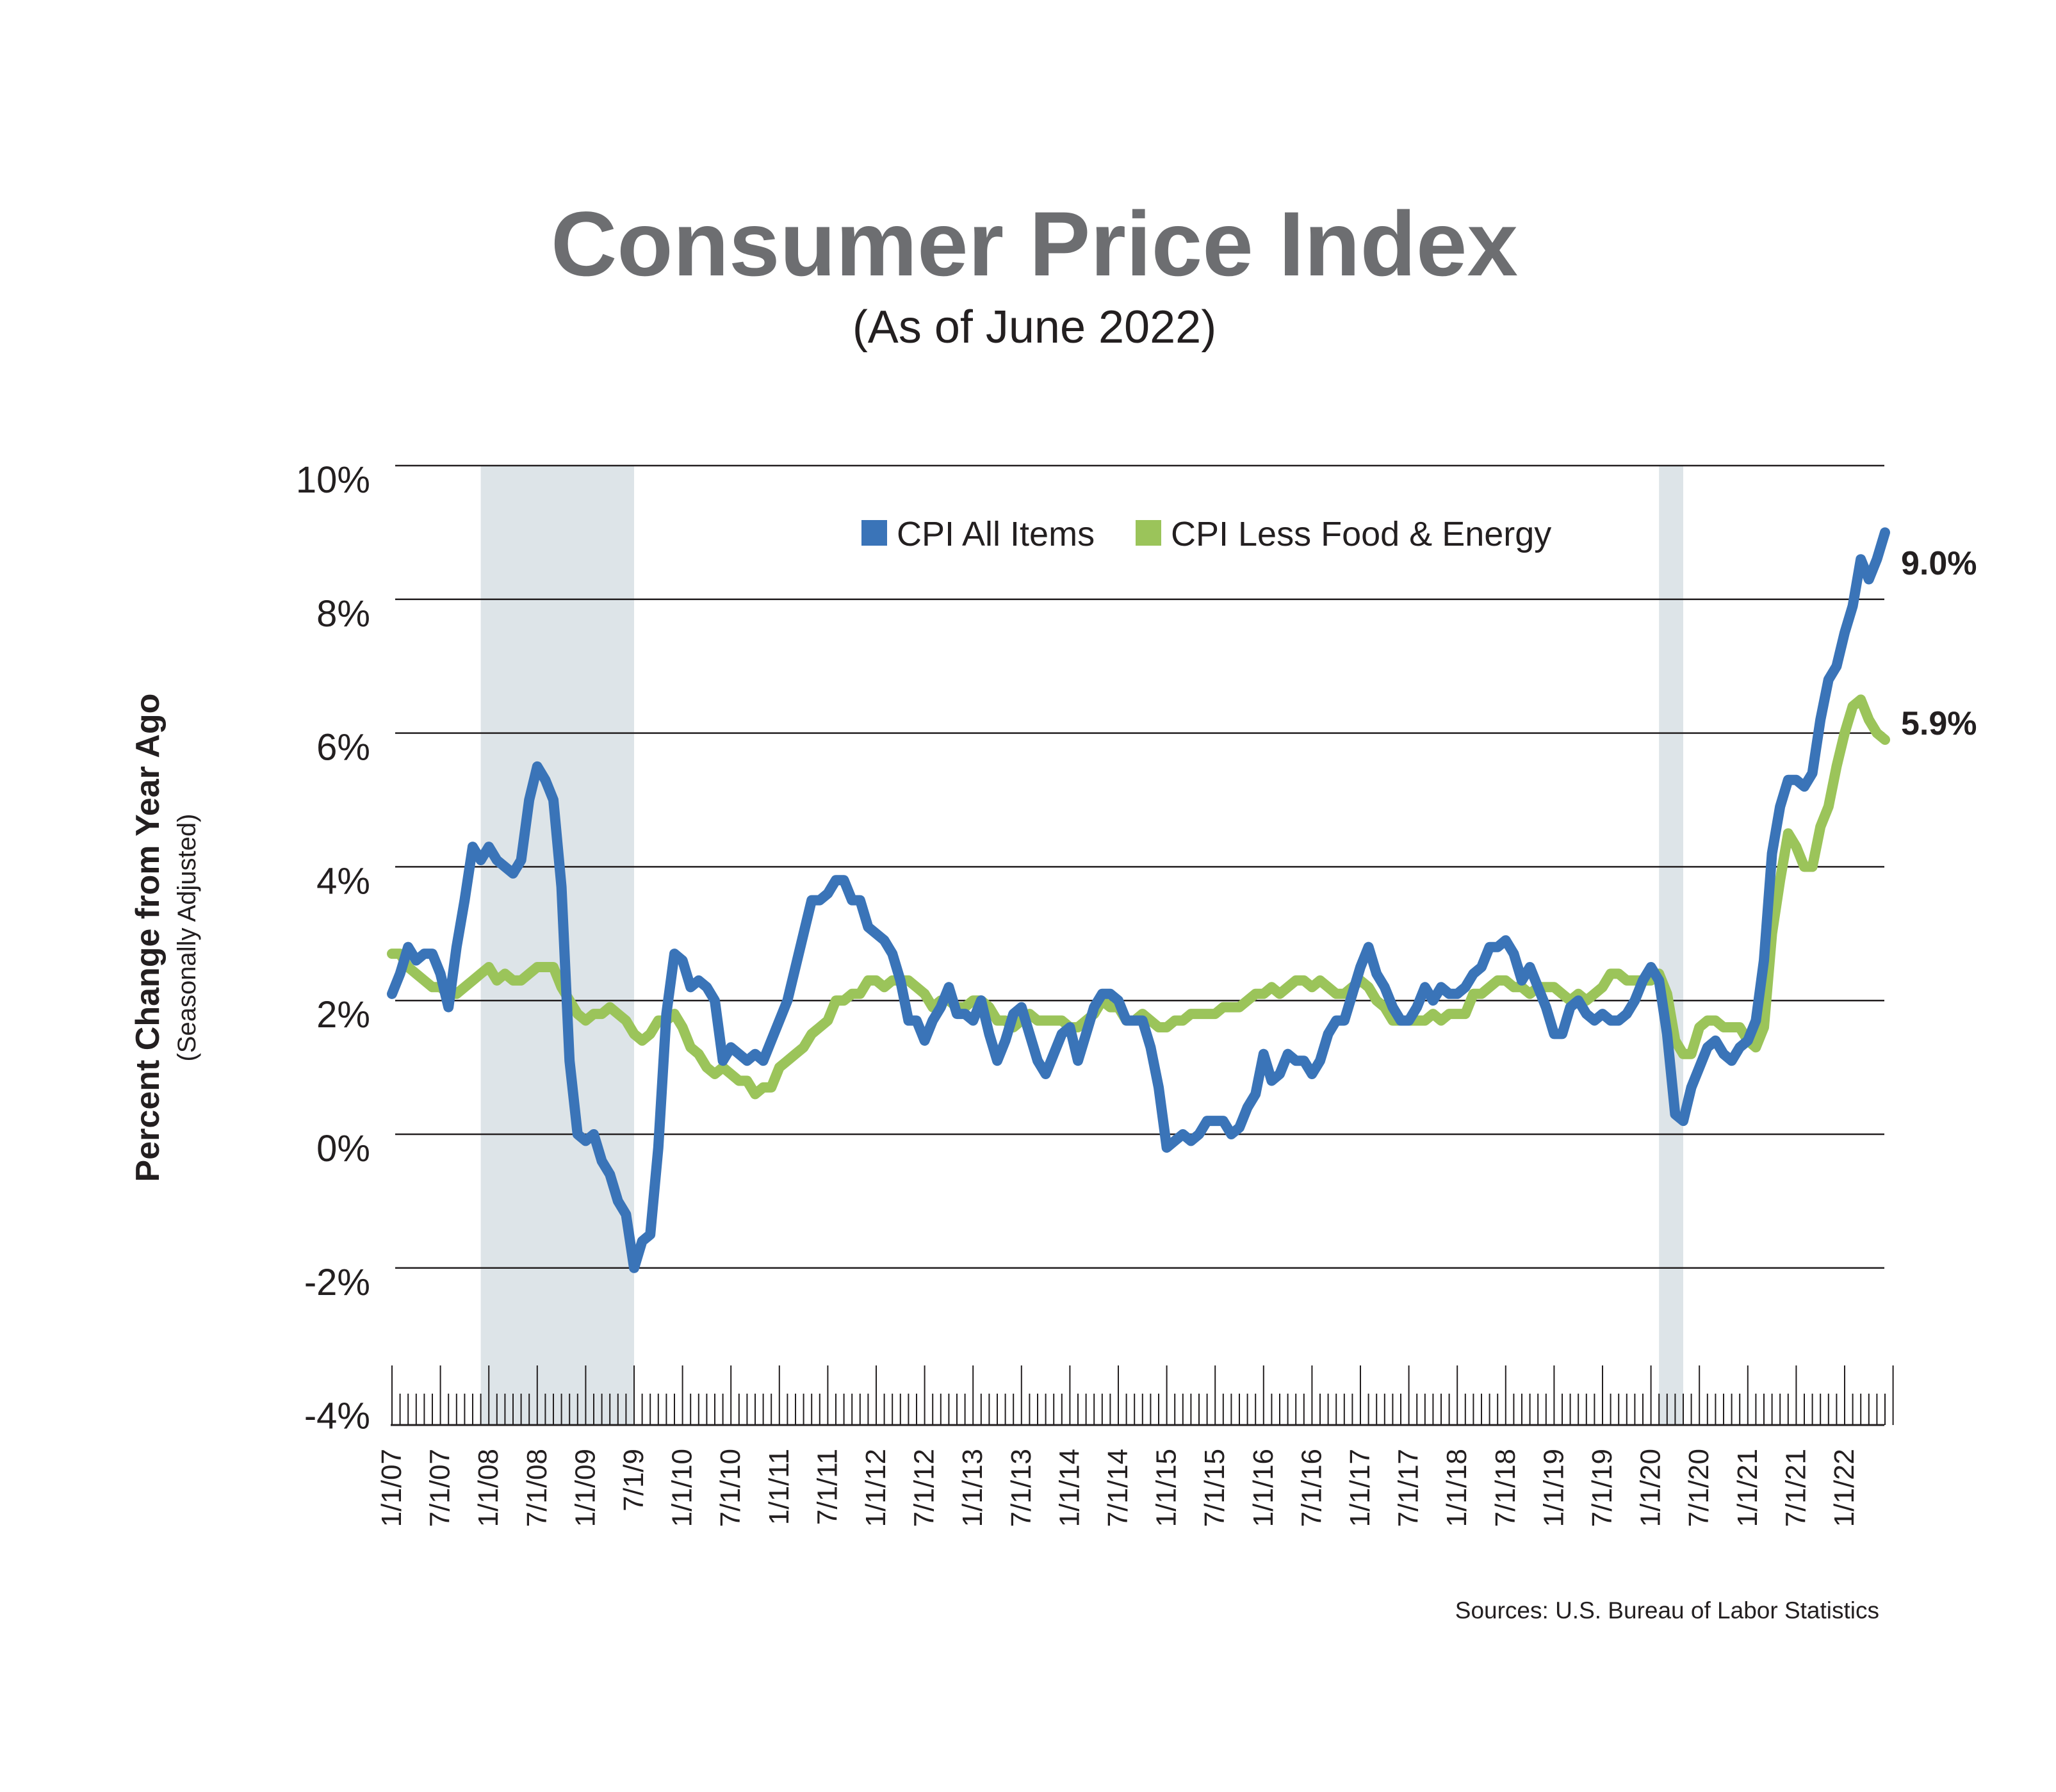 The width and height of the screenshot is (2056, 1792). Describe the element at coordinates (1069, 1488) in the screenshot. I see `x-tick-label: 1/1/14` at that location.